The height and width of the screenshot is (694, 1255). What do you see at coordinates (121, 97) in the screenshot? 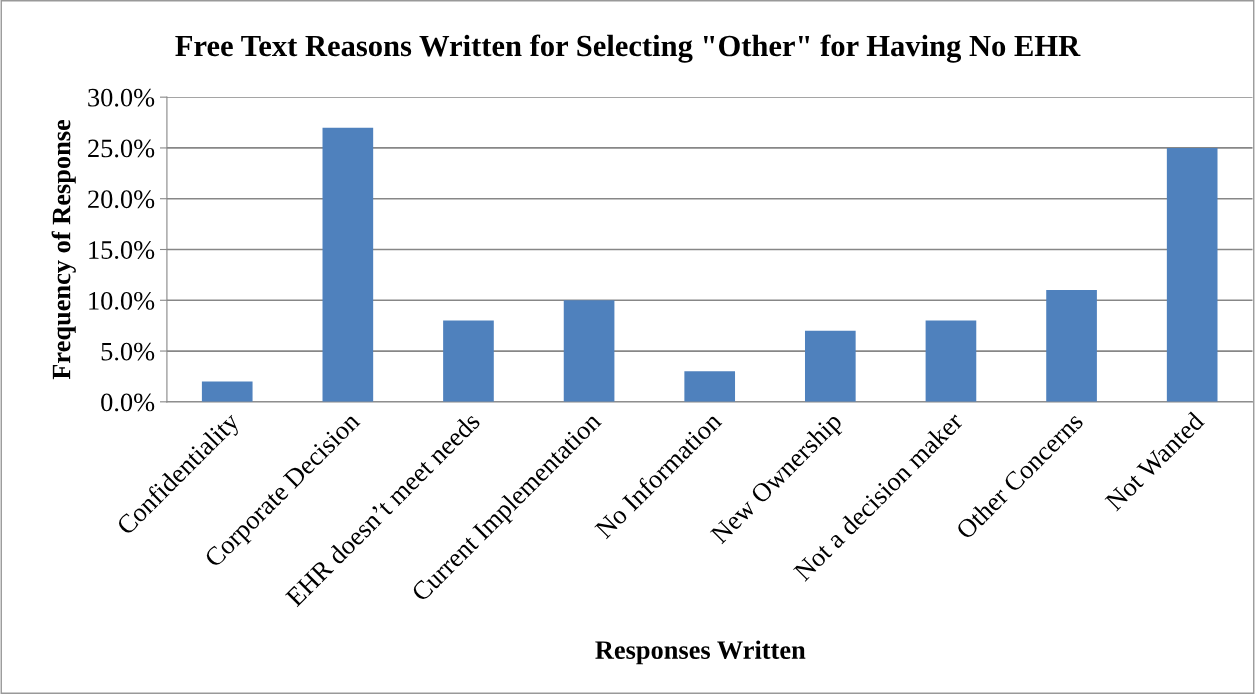
I see `y-tick-label: 30.0%` at bounding box center [121, 97].